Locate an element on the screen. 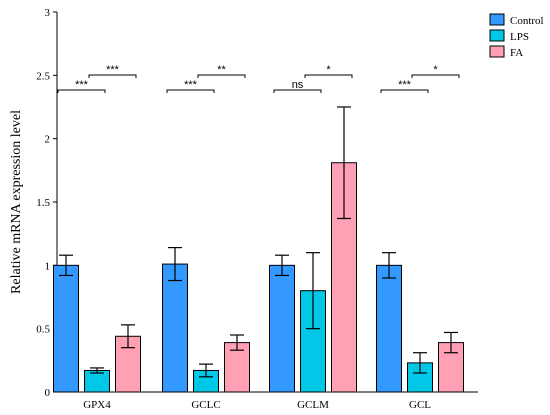  y-tick-label: 2 is located at coordinates (48, 140).